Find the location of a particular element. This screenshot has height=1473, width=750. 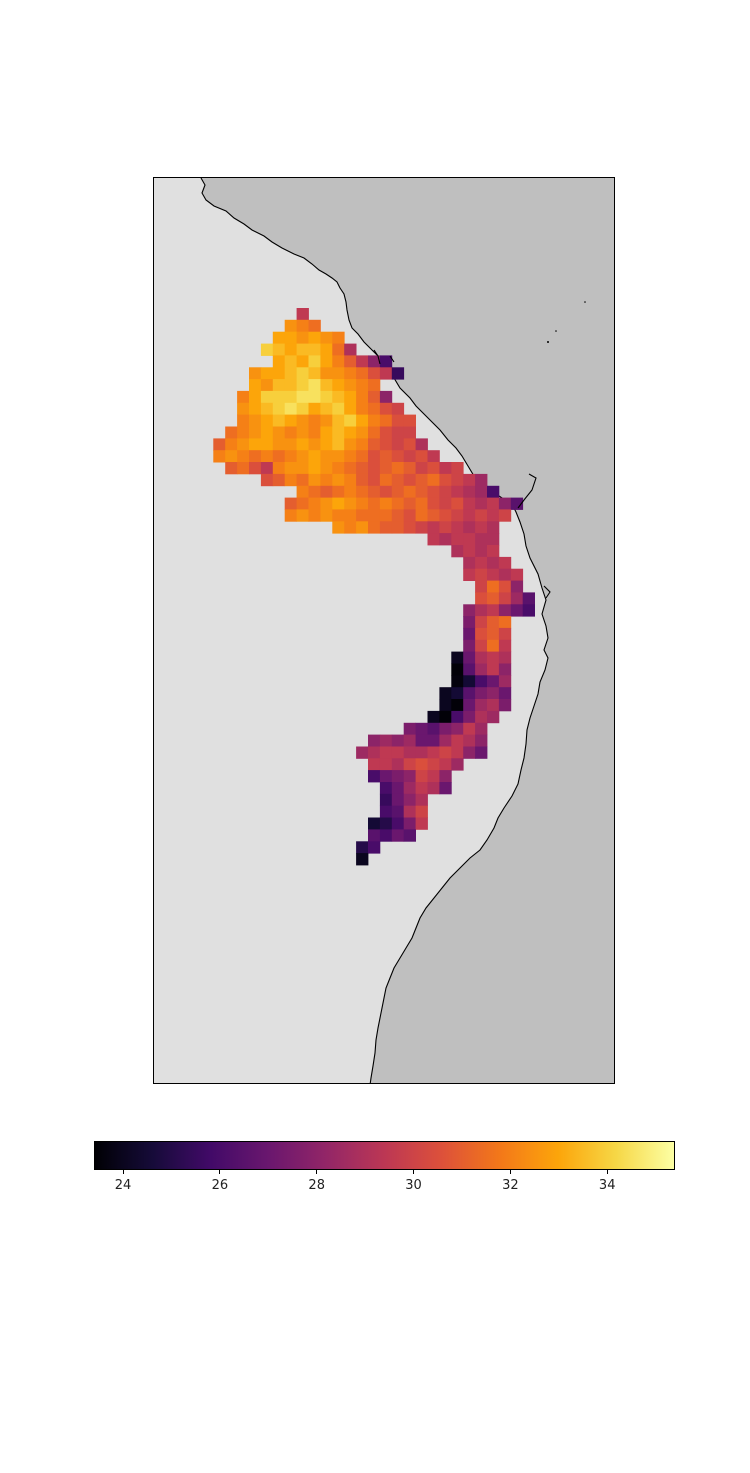

colorbar-tick: 32 is located at coordinates (510, 1181).